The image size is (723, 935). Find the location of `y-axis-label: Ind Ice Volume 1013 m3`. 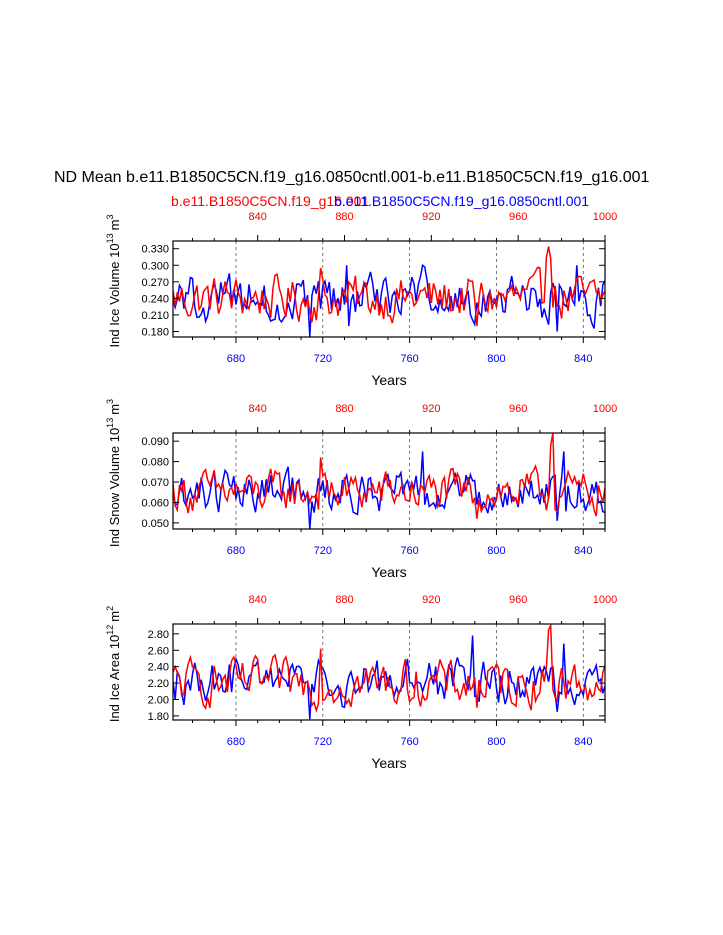

y-axis-label: Ind Ice Volume 1013 m3 is located at coordinates (113, 281).